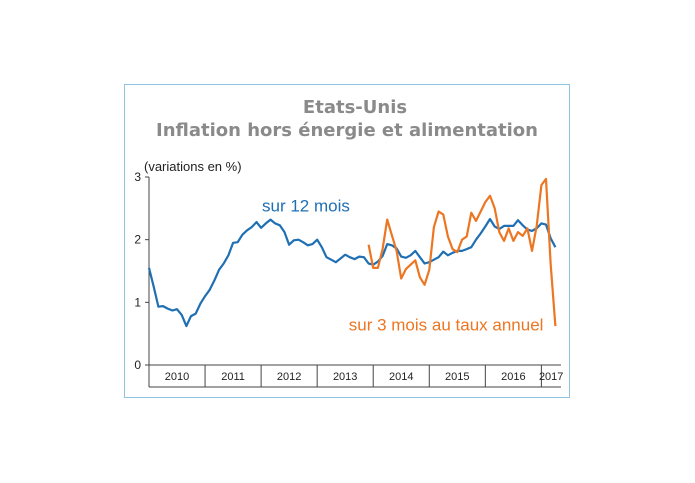 This screenshot has height=483, width=695. I want to click on series-line-sur-3-mois, so click(462, 252).